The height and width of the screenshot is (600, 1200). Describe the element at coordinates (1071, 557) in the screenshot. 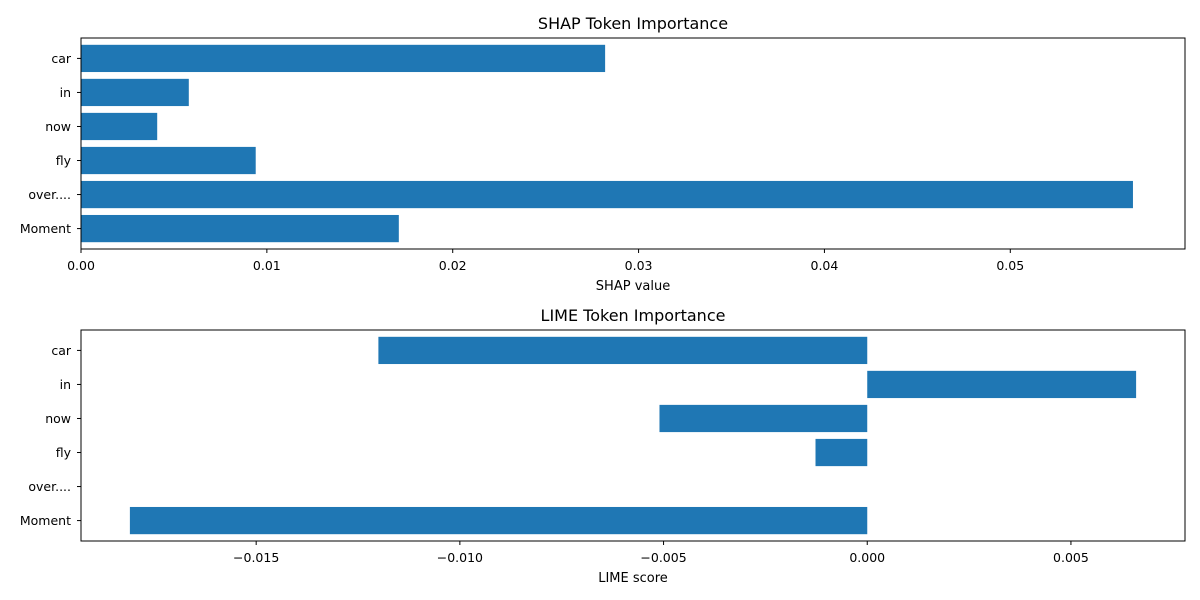

I see `x-tick-label: 0.005` at that location.